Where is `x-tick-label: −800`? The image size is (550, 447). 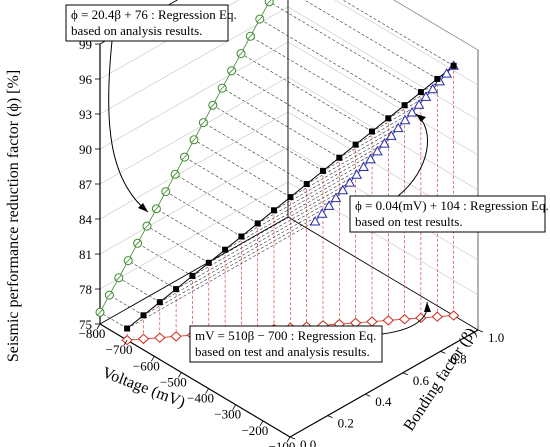 x-tick-label: −800 is located at coordinates (92, 333).